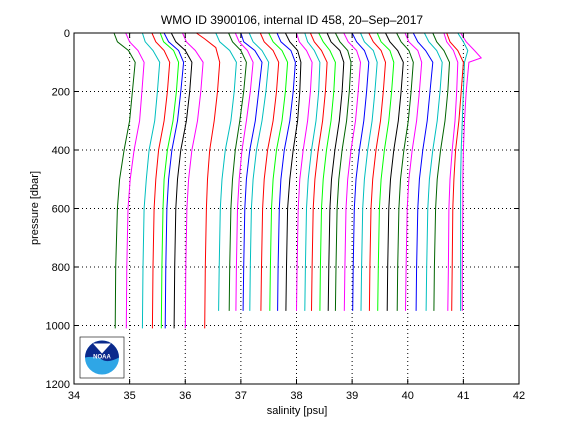 The width and height of the screenshot is (576, 432). I want to click on y-tick-label: 0, so click(67, 34).